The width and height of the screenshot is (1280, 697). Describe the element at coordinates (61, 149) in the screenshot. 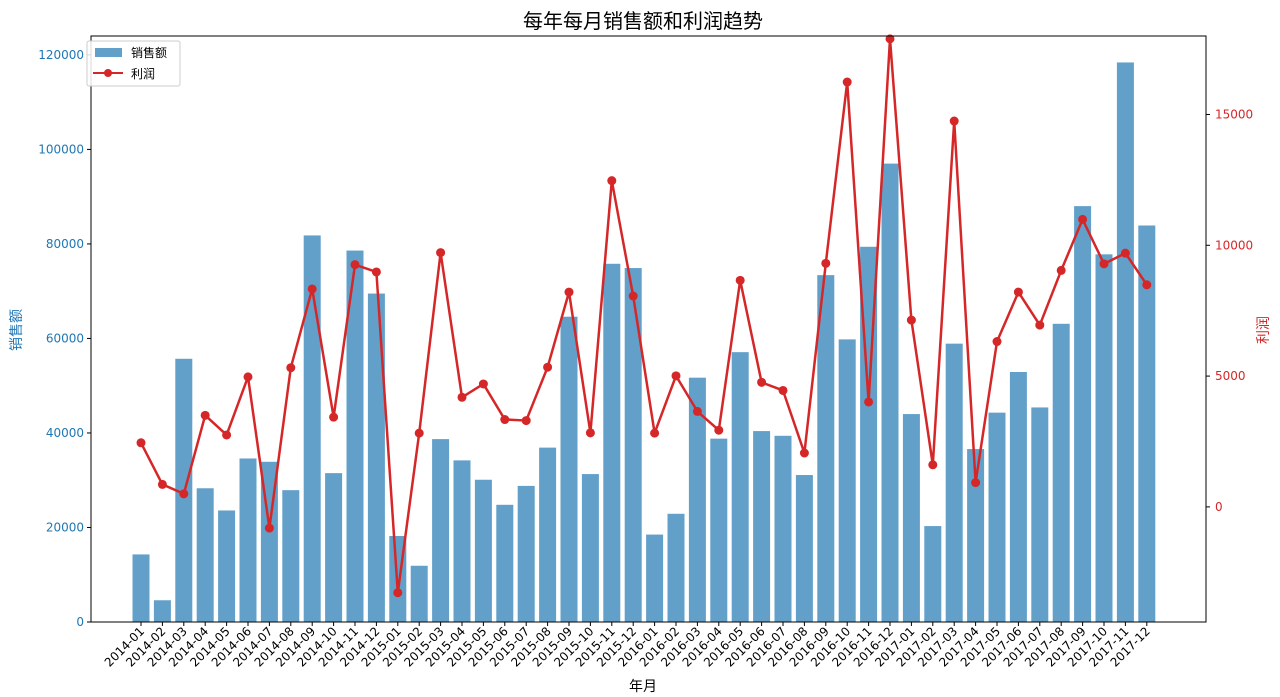

I see `left-tick-label-100000: 100000` at that location.